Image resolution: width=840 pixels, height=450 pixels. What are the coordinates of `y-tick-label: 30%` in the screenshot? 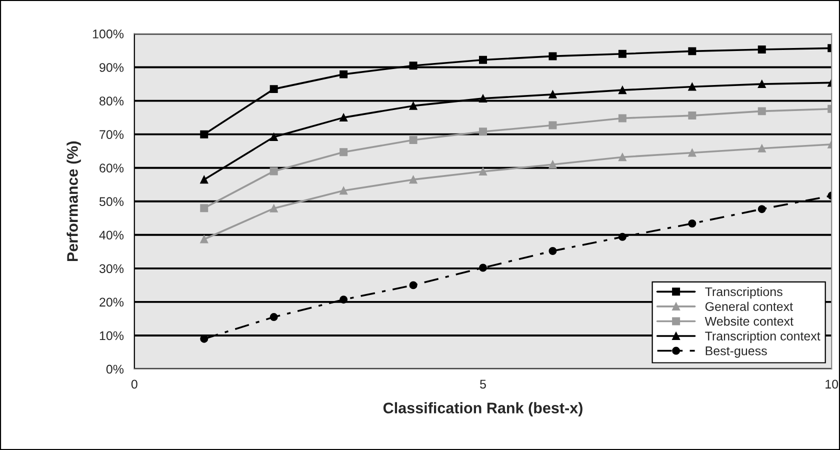 It's located at (111, 269).